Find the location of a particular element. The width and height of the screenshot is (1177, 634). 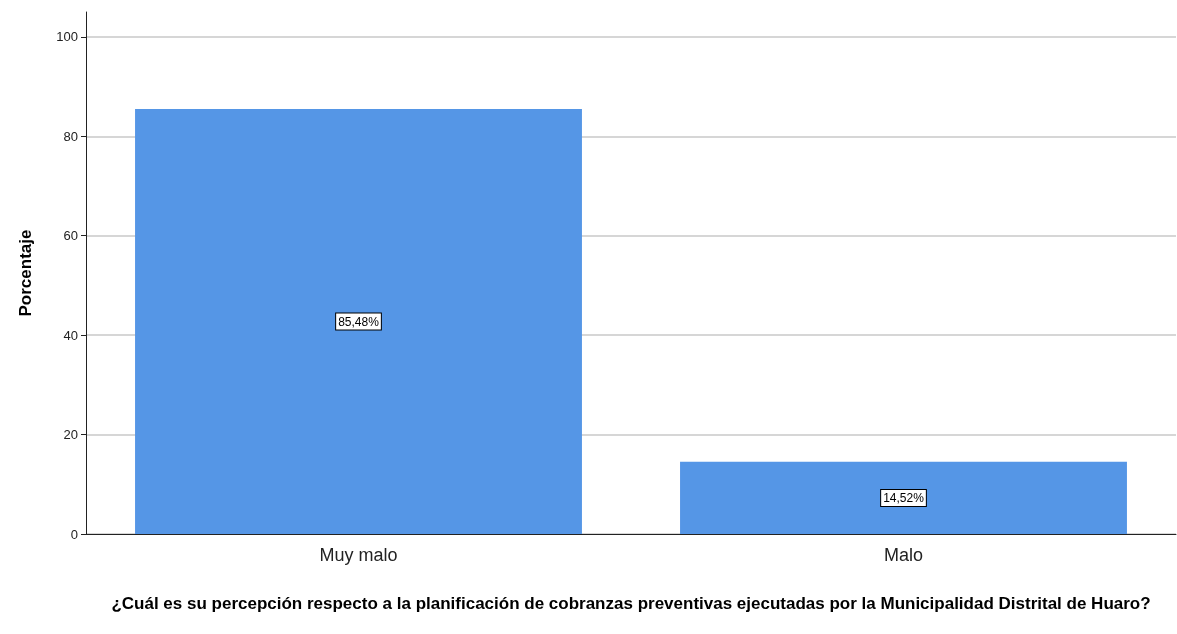

y-axis-title: Porcentaje is located at coordinates (25, 273).